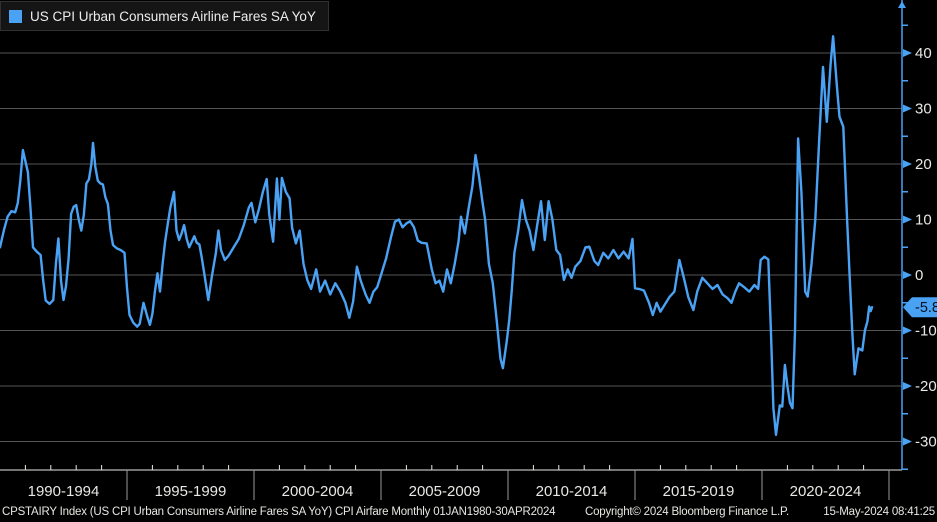 This screenshot has height=522, width=937. I want to click on y-axis-tick-label: 10, so click(923, 220).